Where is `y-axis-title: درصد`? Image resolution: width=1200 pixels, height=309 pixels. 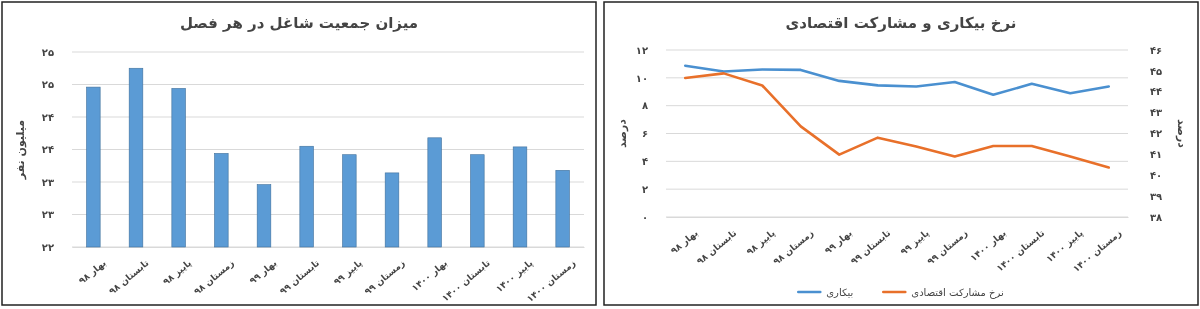
y-axis-title: درصد is located at coordinates (622, 133).